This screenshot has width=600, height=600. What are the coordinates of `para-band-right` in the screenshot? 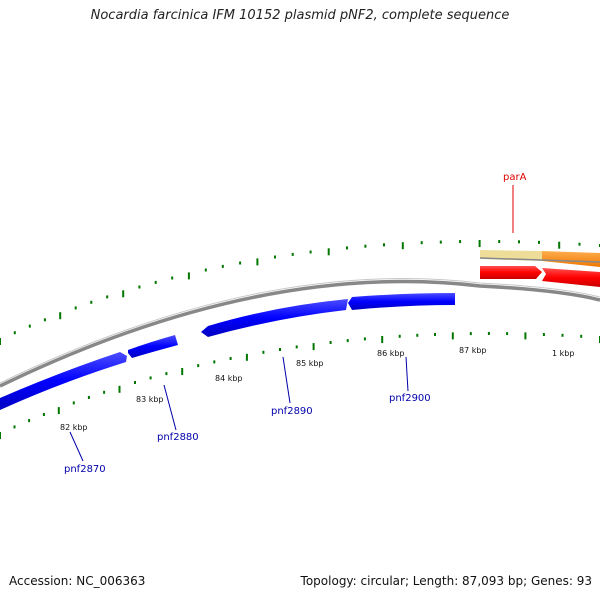 It's located at (571, 259).